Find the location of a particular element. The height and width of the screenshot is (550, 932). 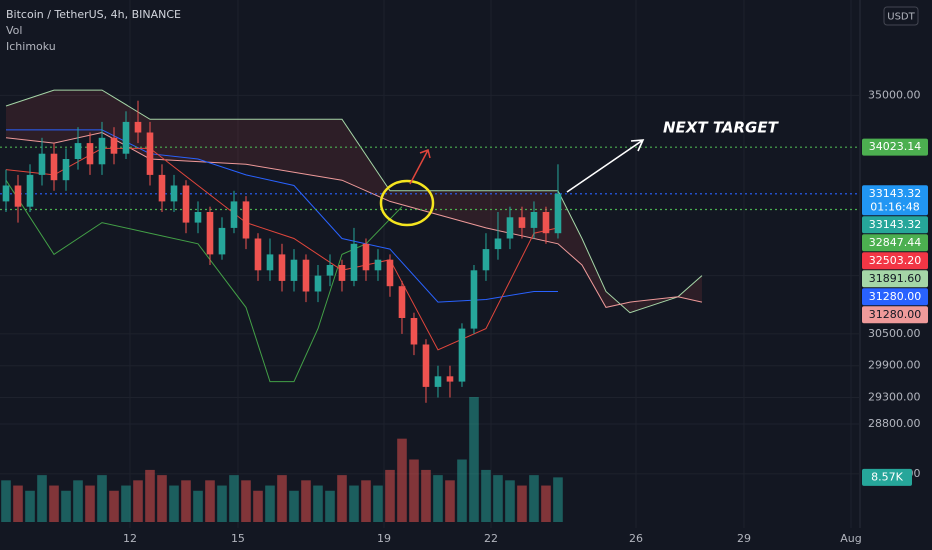

price-badge-label: 31280.00 is located at coordinates (895, 296).